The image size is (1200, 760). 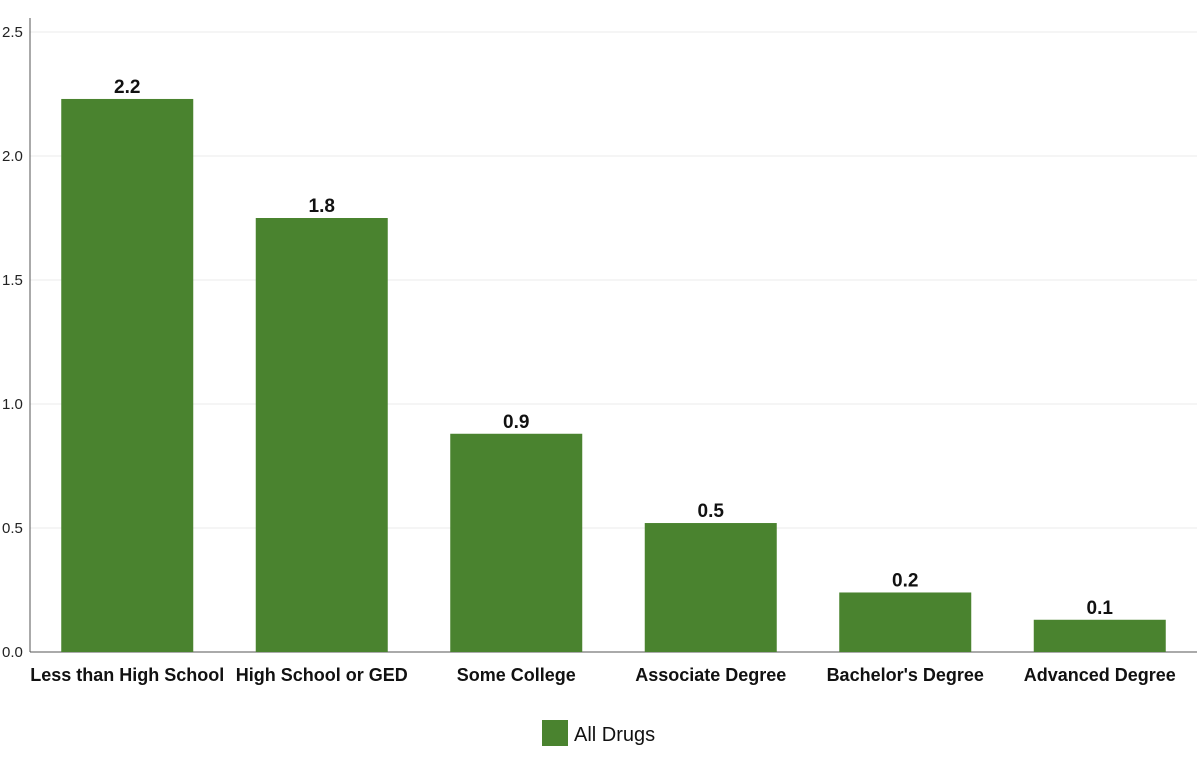 I want to click on y-tick-label: 2.5, so click(x=12, y=32).